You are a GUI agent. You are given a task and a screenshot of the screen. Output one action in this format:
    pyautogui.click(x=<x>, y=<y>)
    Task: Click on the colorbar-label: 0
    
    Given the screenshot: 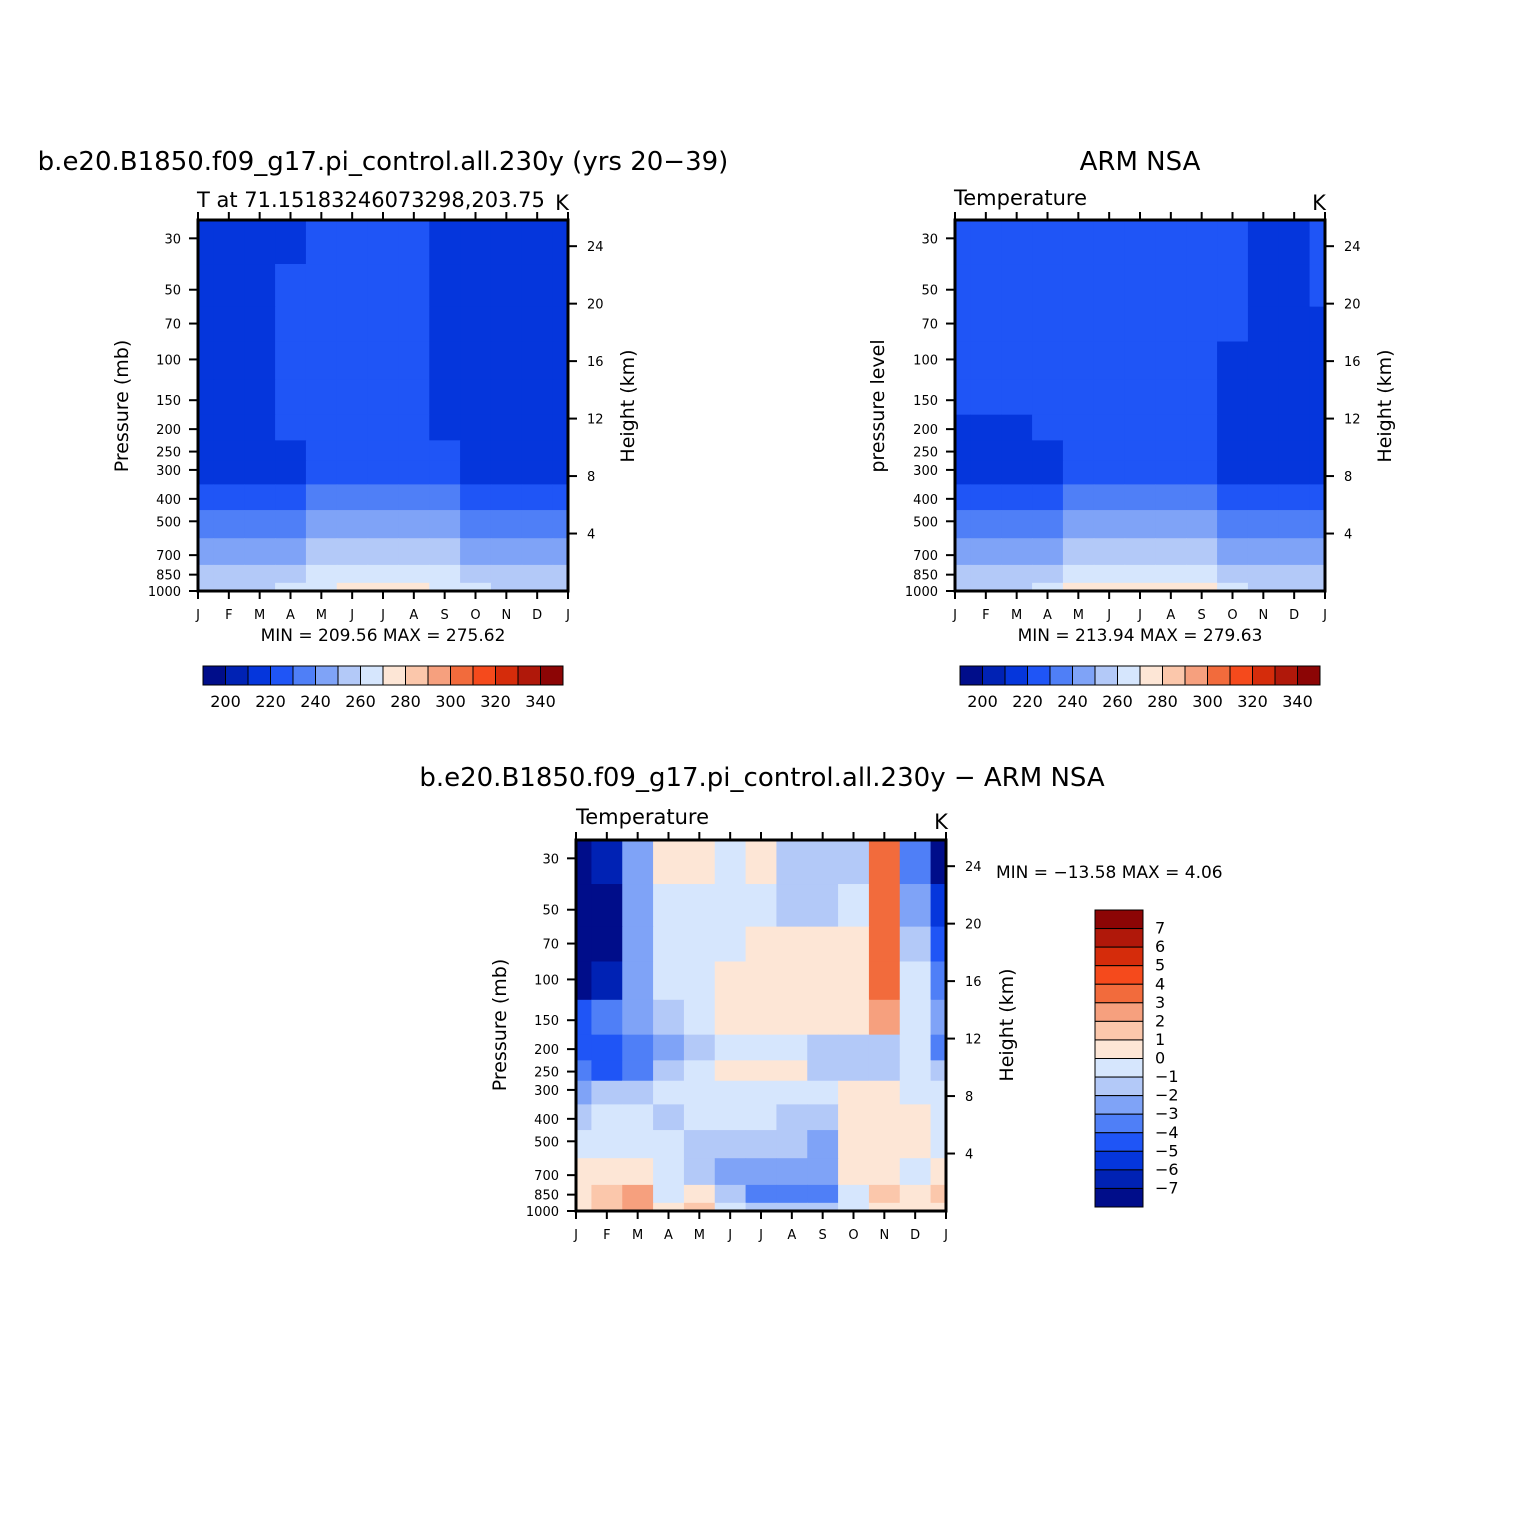 What is the action you would take?
    pyautogui.click(x=1160, y=1058)
    